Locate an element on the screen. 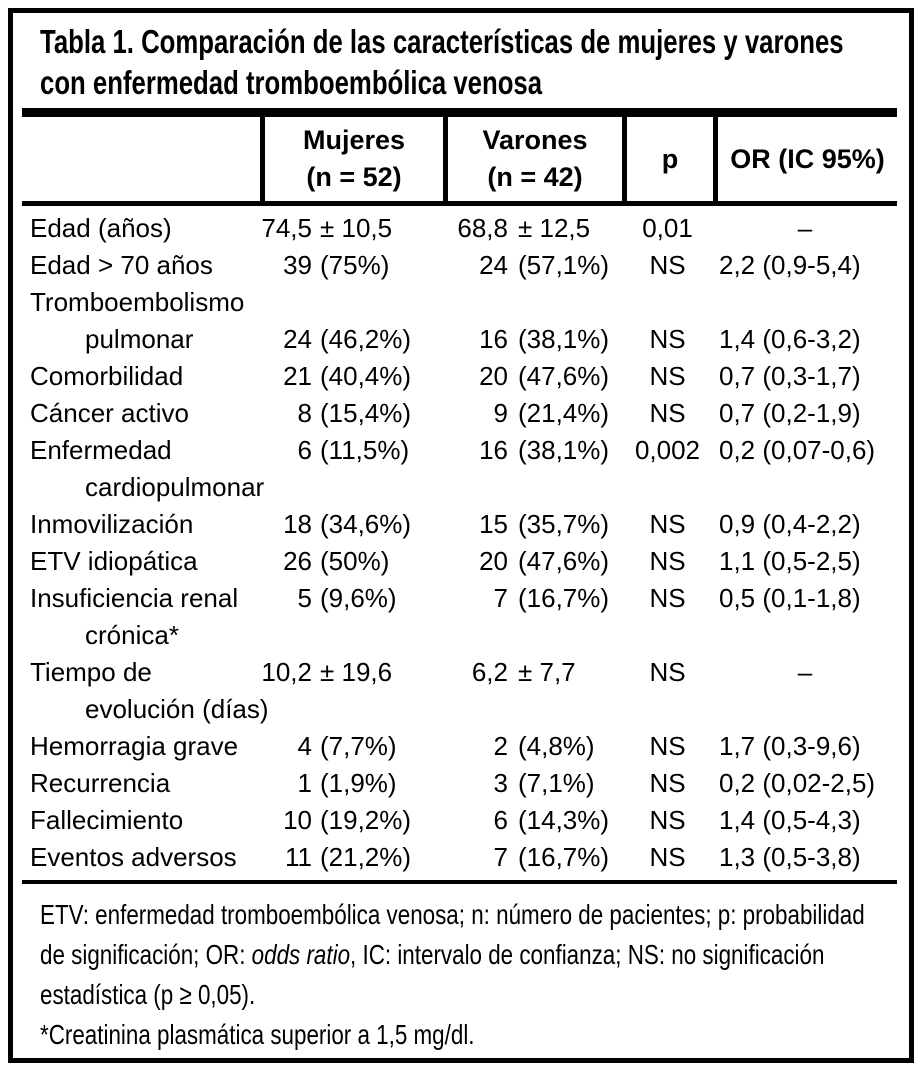 This screenshot has height=1078, width=922. cell-or-value: 0,7 (0,3-1,7) is located at coordinates (790, 376).